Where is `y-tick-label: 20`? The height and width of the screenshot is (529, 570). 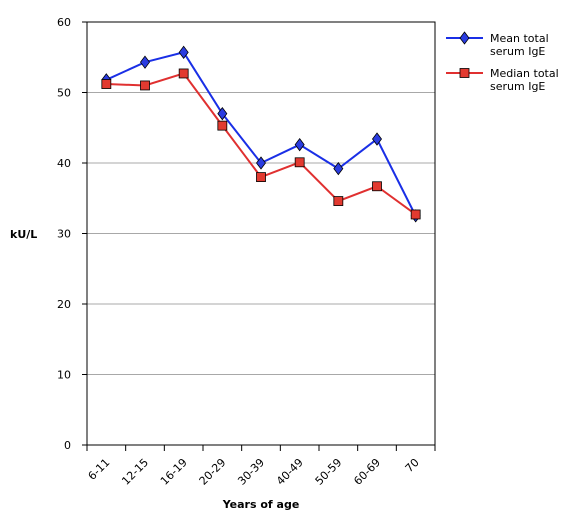 y-tick-label: 20 is located at coordinates (64, 304).